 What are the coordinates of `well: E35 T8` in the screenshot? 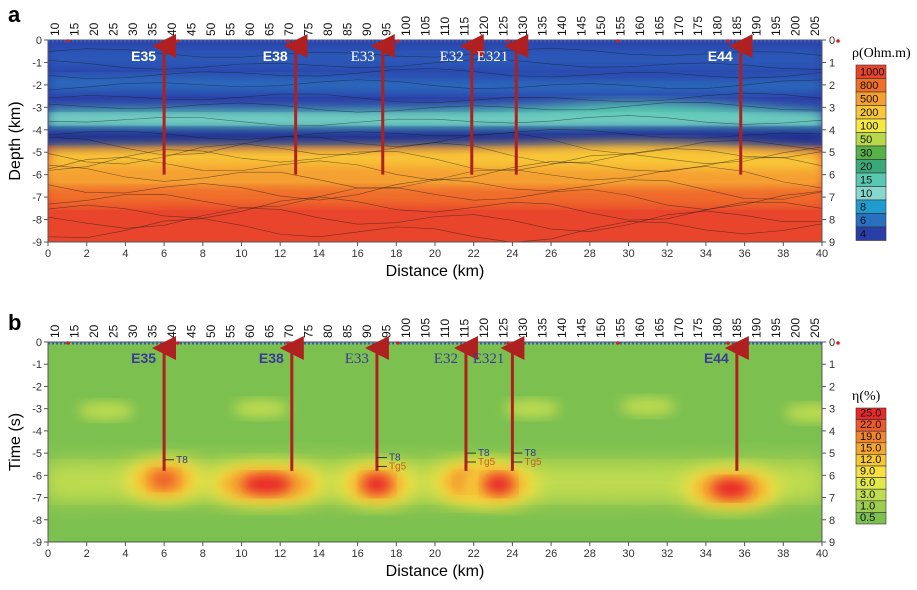 It's located at (159, 403).